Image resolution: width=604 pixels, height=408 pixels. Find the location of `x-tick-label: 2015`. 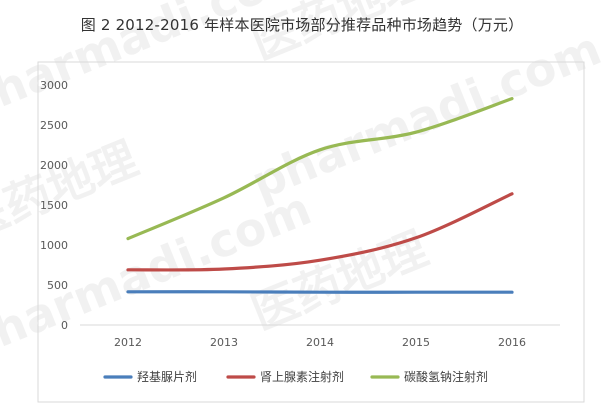

x-tick-label: 2015 is located at coordinates (416, 342).